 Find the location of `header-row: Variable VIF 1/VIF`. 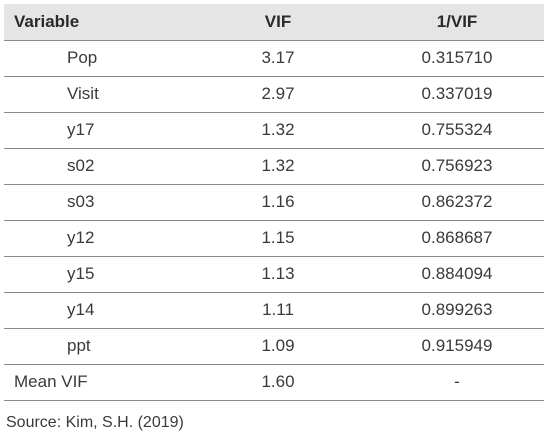

header-row: Variable VIF 1/VIF is located at coordinates (274, 22).